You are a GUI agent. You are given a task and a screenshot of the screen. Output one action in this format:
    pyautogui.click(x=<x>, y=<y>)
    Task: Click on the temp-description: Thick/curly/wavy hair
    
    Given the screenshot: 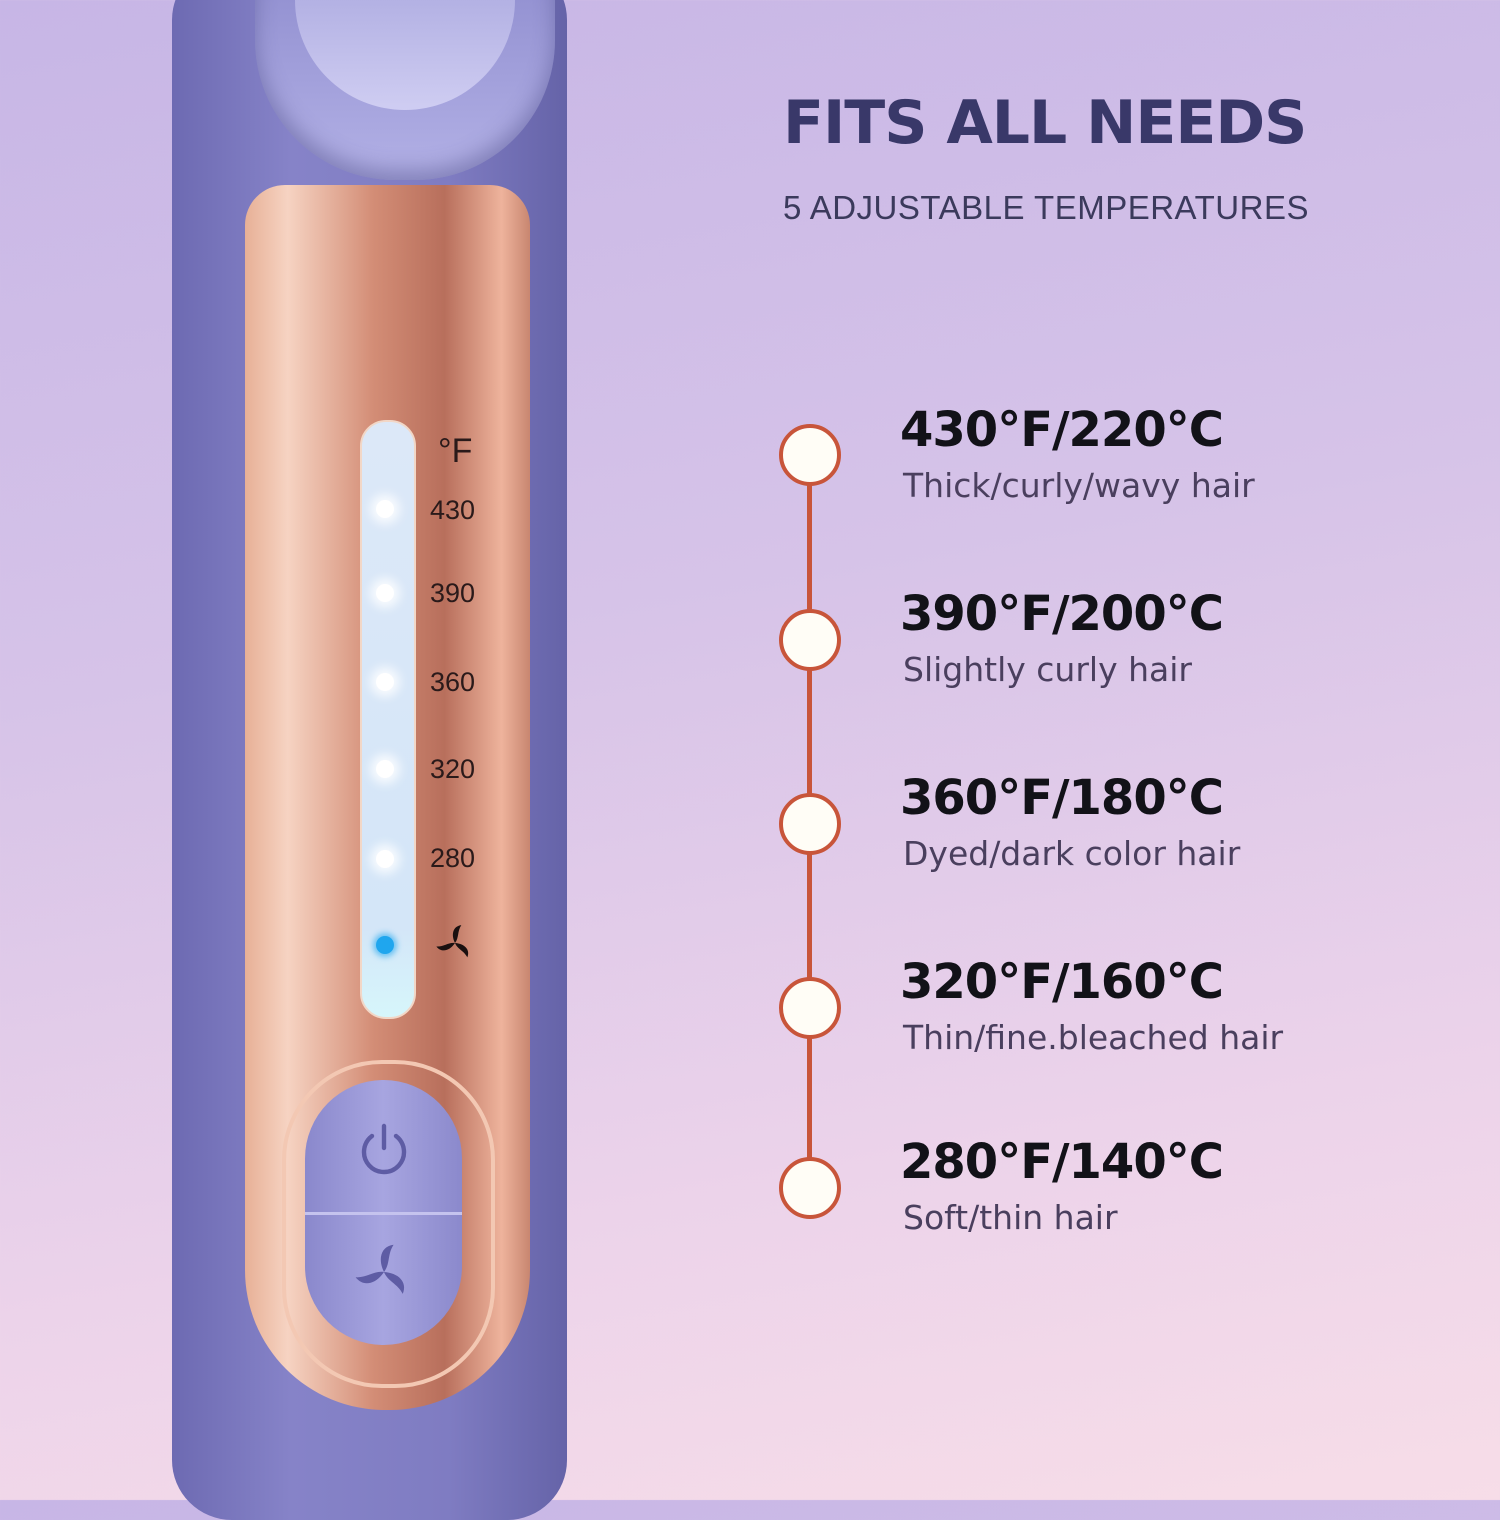 What is the action you would take?
    pyautogui.click(x=1079, y=485)
    